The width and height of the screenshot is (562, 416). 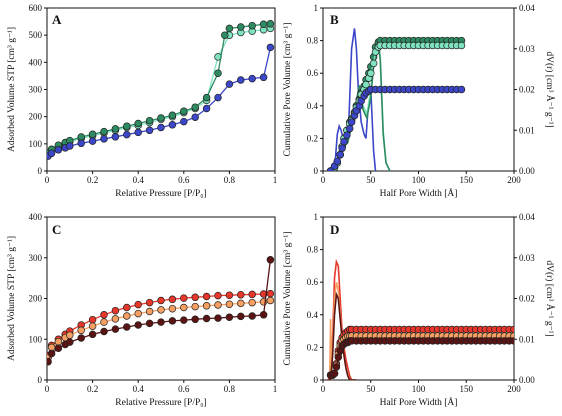 I want to click on series-2-line, so click(x=422, y=358).